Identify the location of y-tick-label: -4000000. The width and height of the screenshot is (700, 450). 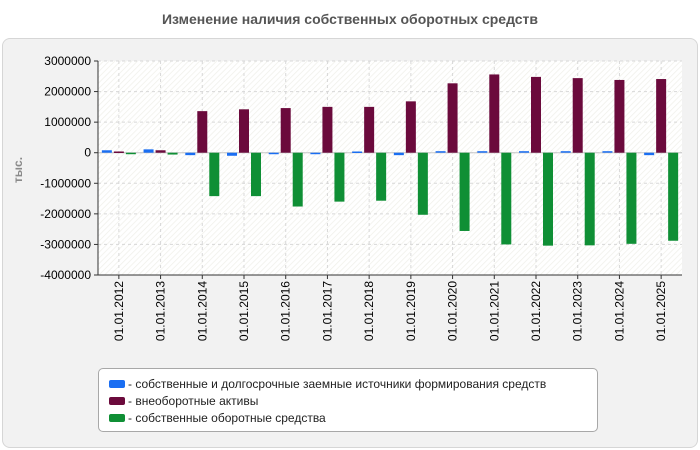
(65, 275).